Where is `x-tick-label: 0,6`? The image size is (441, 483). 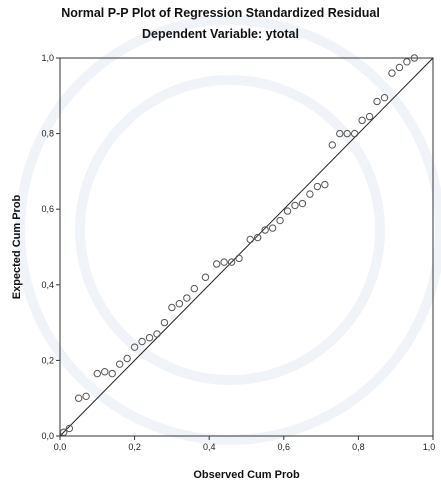 x-tick-label: 0,6 is located at coordinates (284, 447).